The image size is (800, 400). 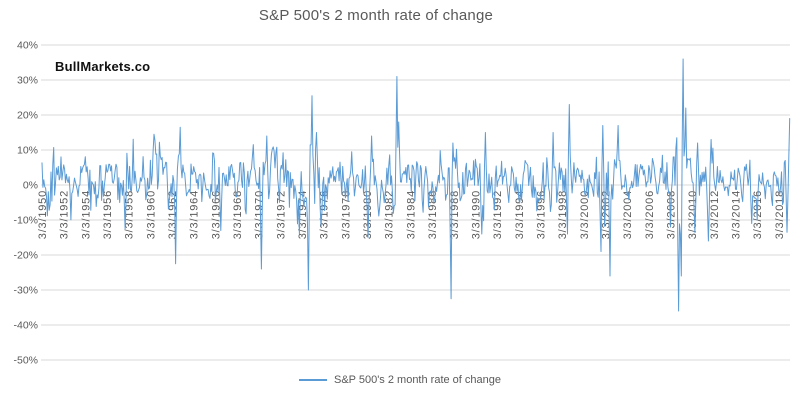 What do you see at coordinates (628, 214) in the screenshot?
I see `x-tick-label: 3/3/2004` at bounding box center [628, 214].